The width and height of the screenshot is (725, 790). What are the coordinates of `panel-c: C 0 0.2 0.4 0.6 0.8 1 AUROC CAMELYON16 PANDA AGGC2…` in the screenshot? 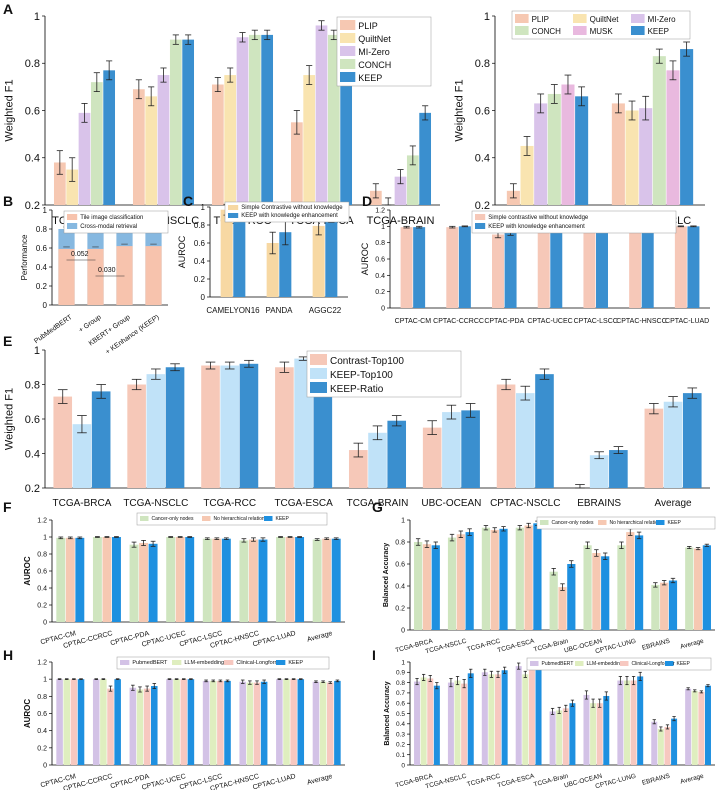 It's located at (263, 254).